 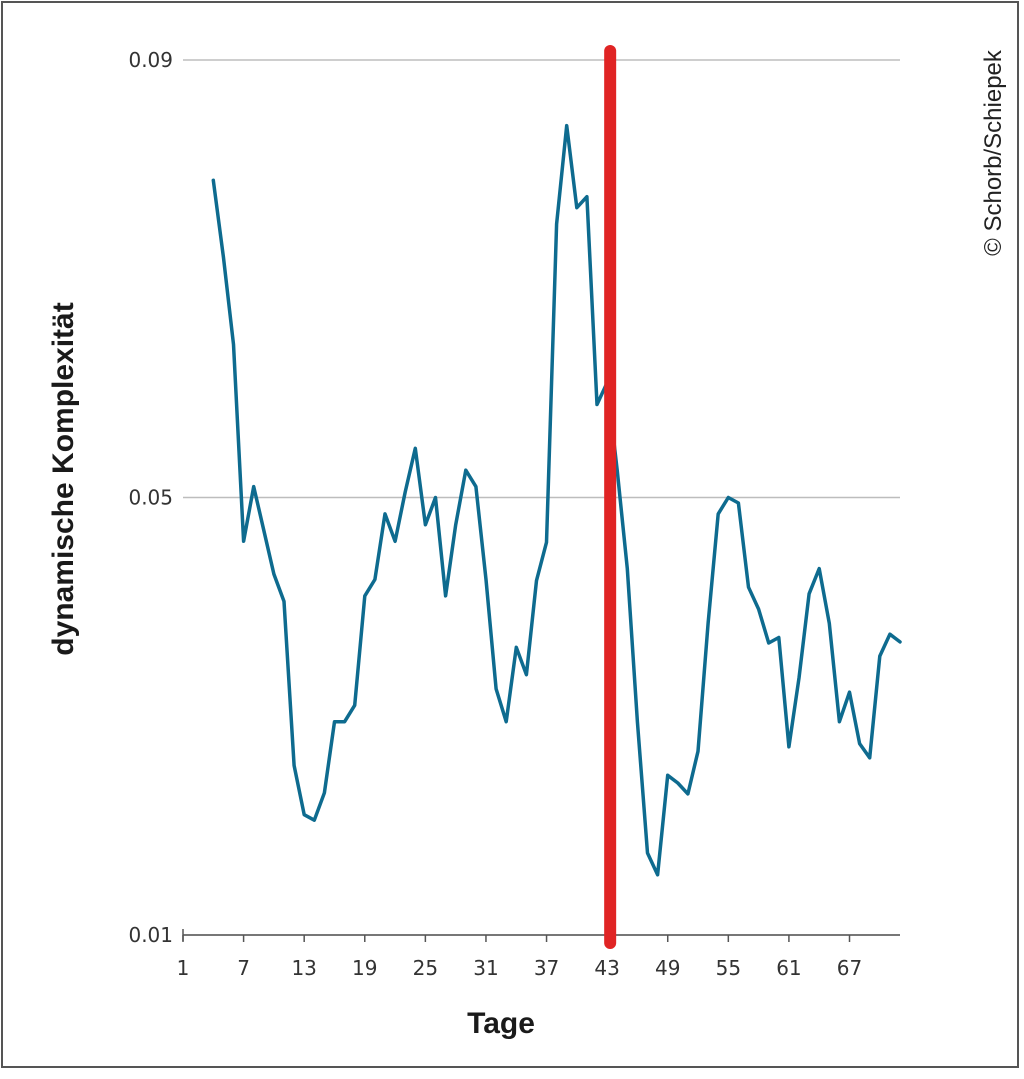 I want to click on x-tick-label: 13, so click(x=303, y=968).